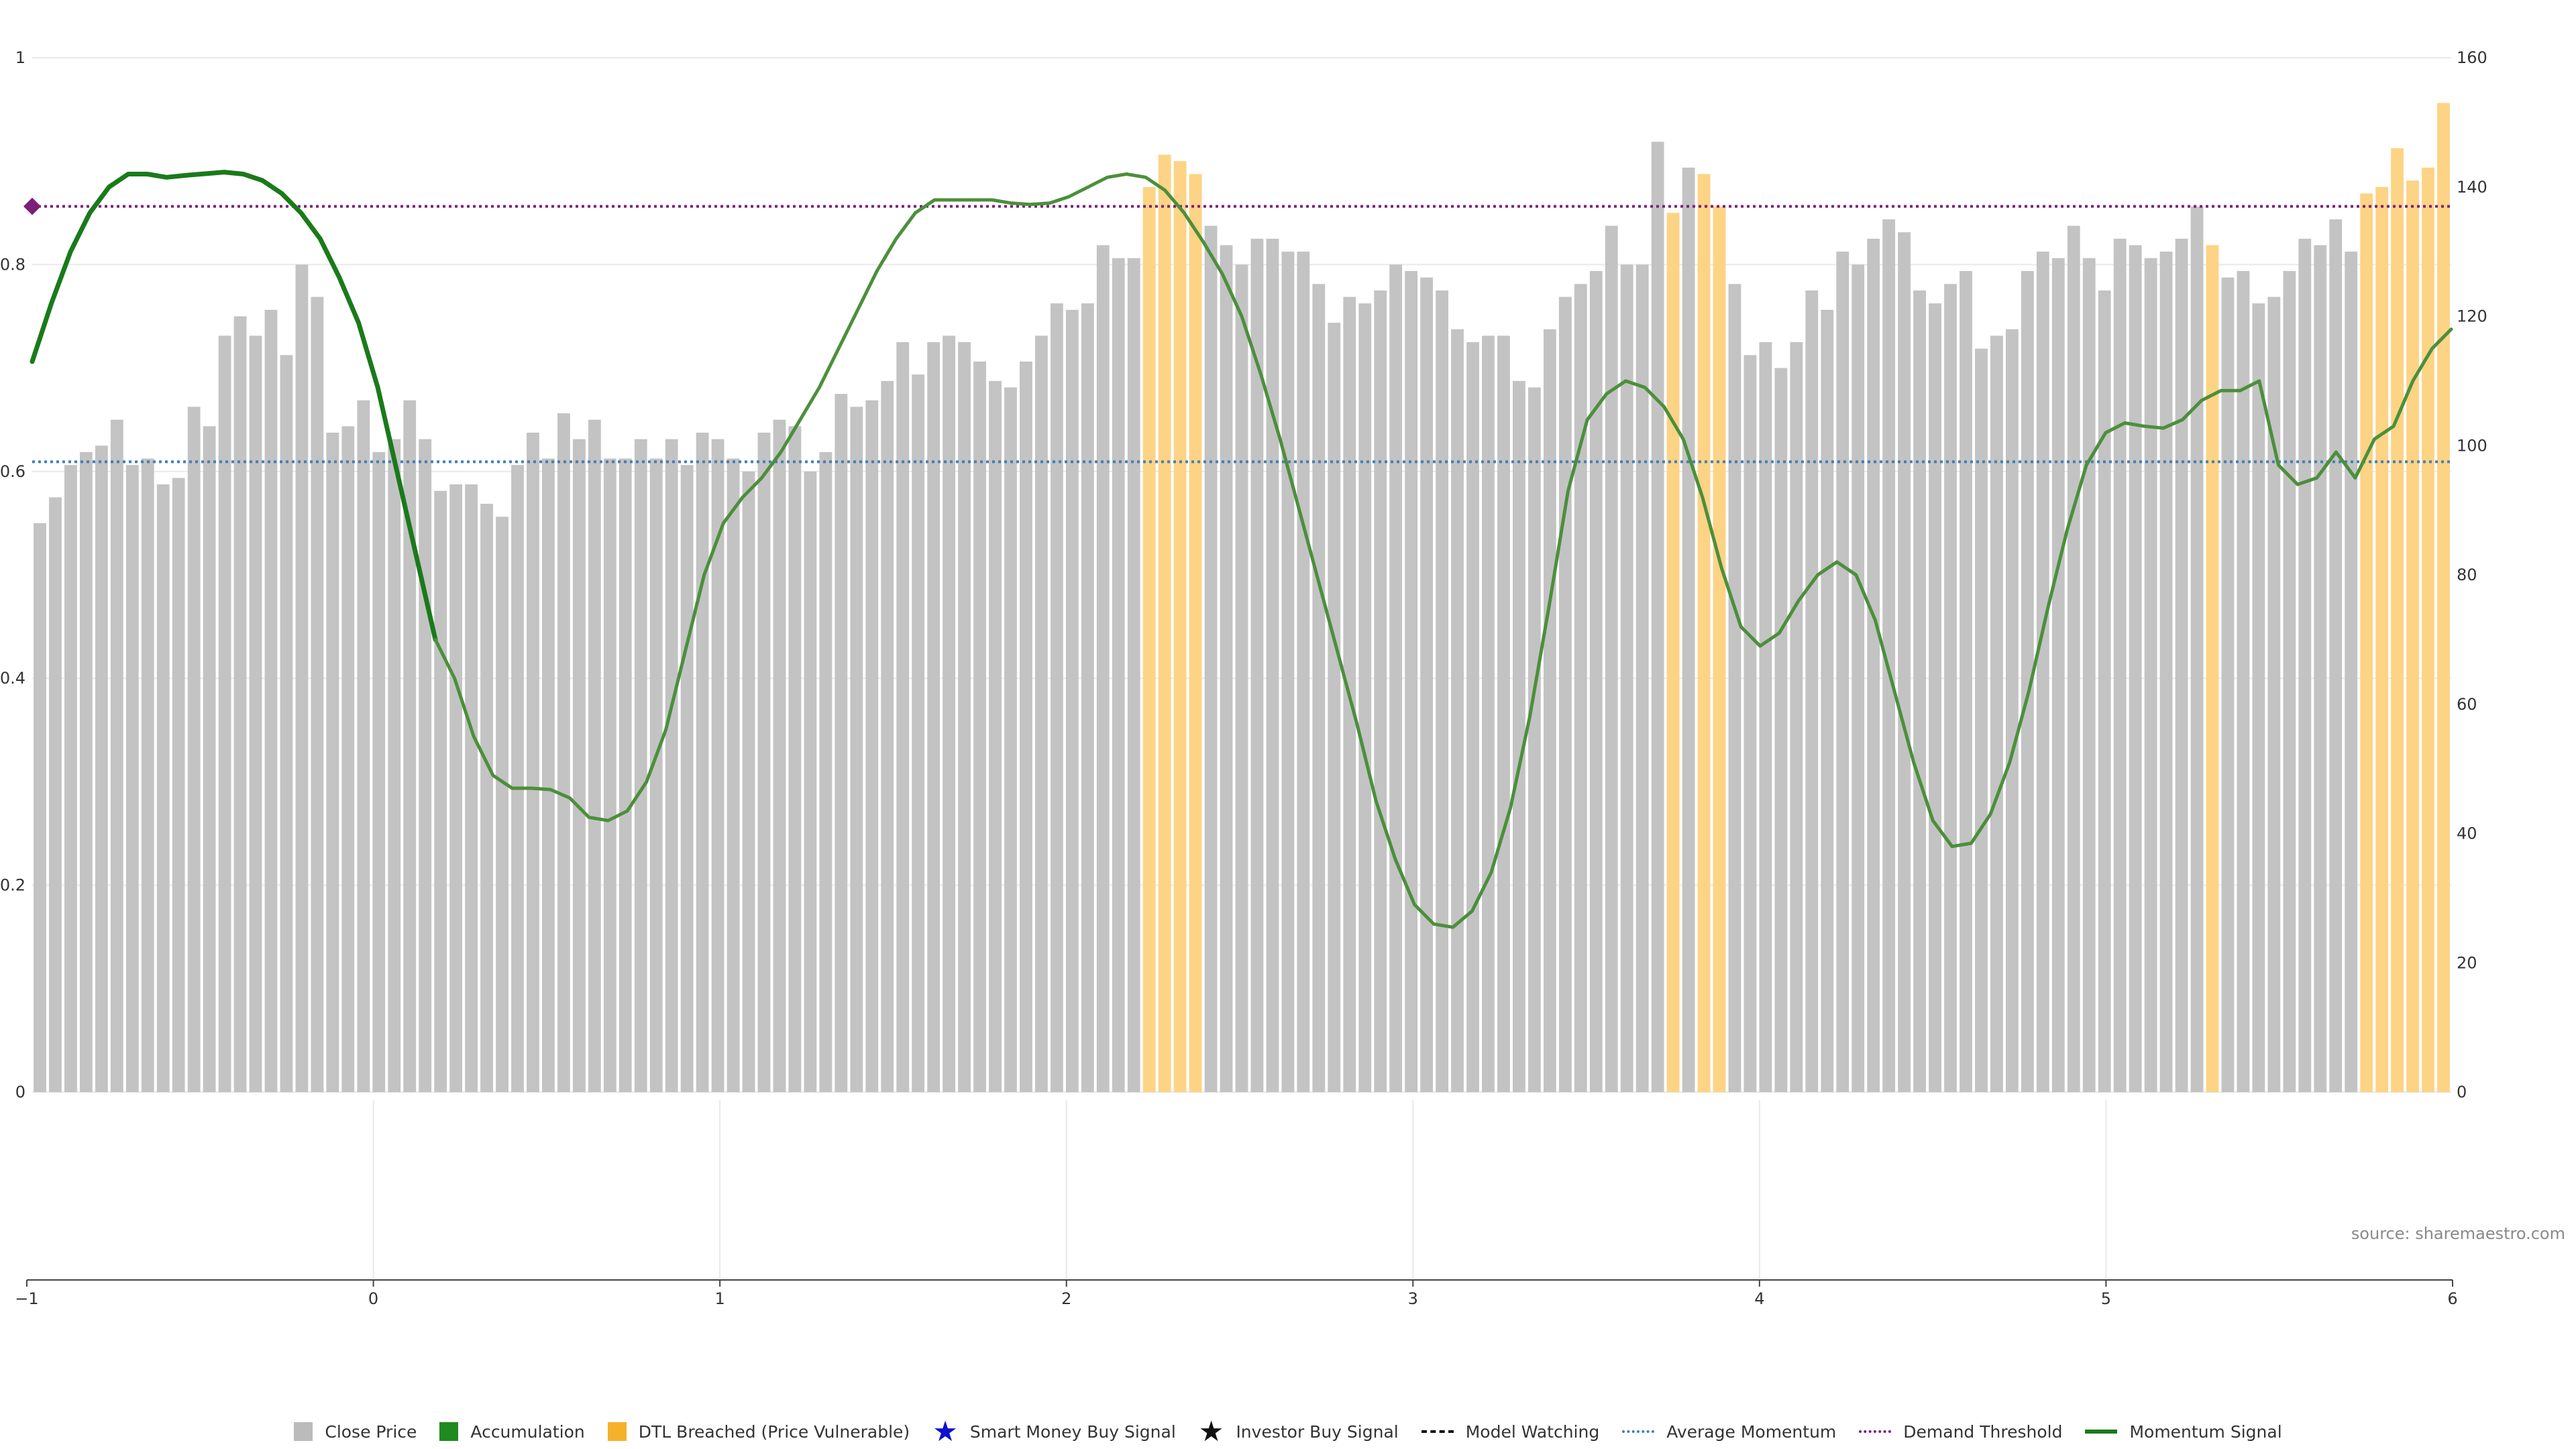 This screenshot has height=1449, width=2576. What do you see at coordinates (720, 1298) in the screenshot?
I see `bottom-axis-tick: 1` at bounding box center [720, 1298].